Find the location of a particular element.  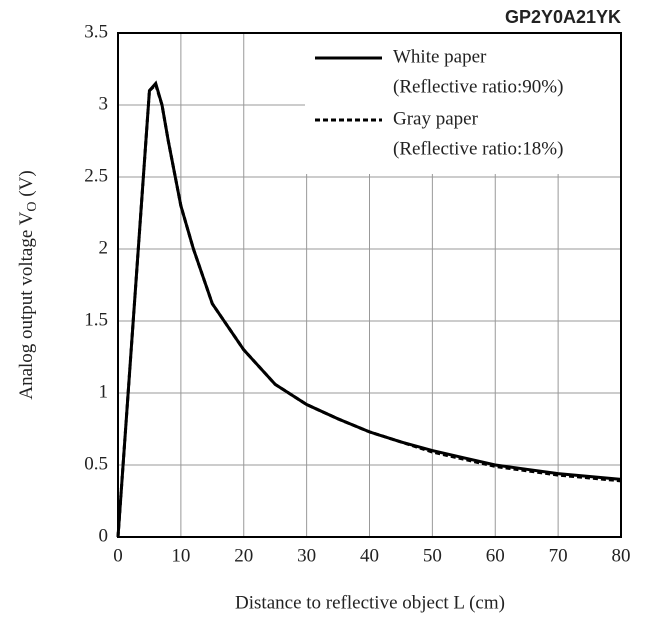

y-label-part: Analog output voltage V is located at coordinates (26, 305).